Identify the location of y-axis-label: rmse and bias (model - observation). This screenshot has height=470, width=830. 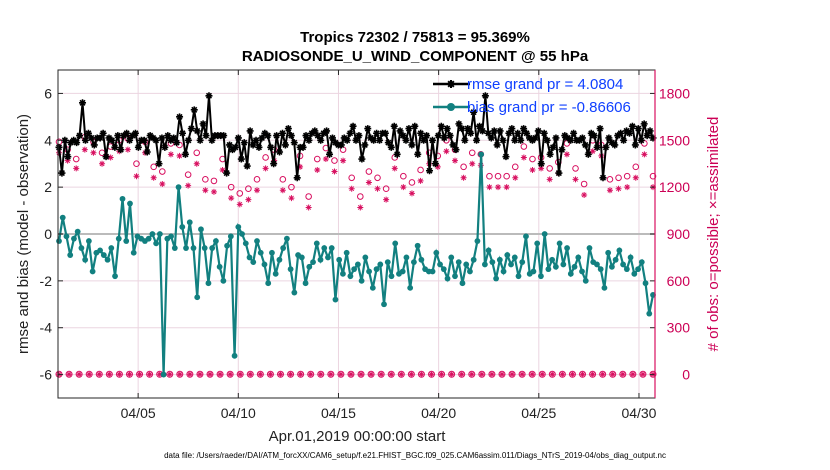
(23, 234).